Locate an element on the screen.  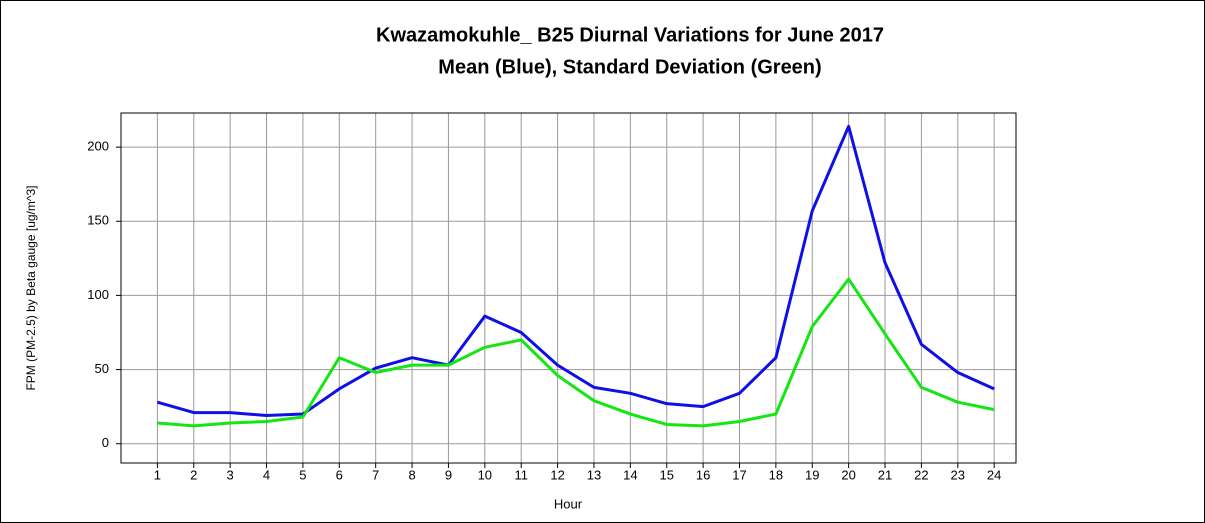
x-tick-label: 18 is located at coordinates (776, 474).